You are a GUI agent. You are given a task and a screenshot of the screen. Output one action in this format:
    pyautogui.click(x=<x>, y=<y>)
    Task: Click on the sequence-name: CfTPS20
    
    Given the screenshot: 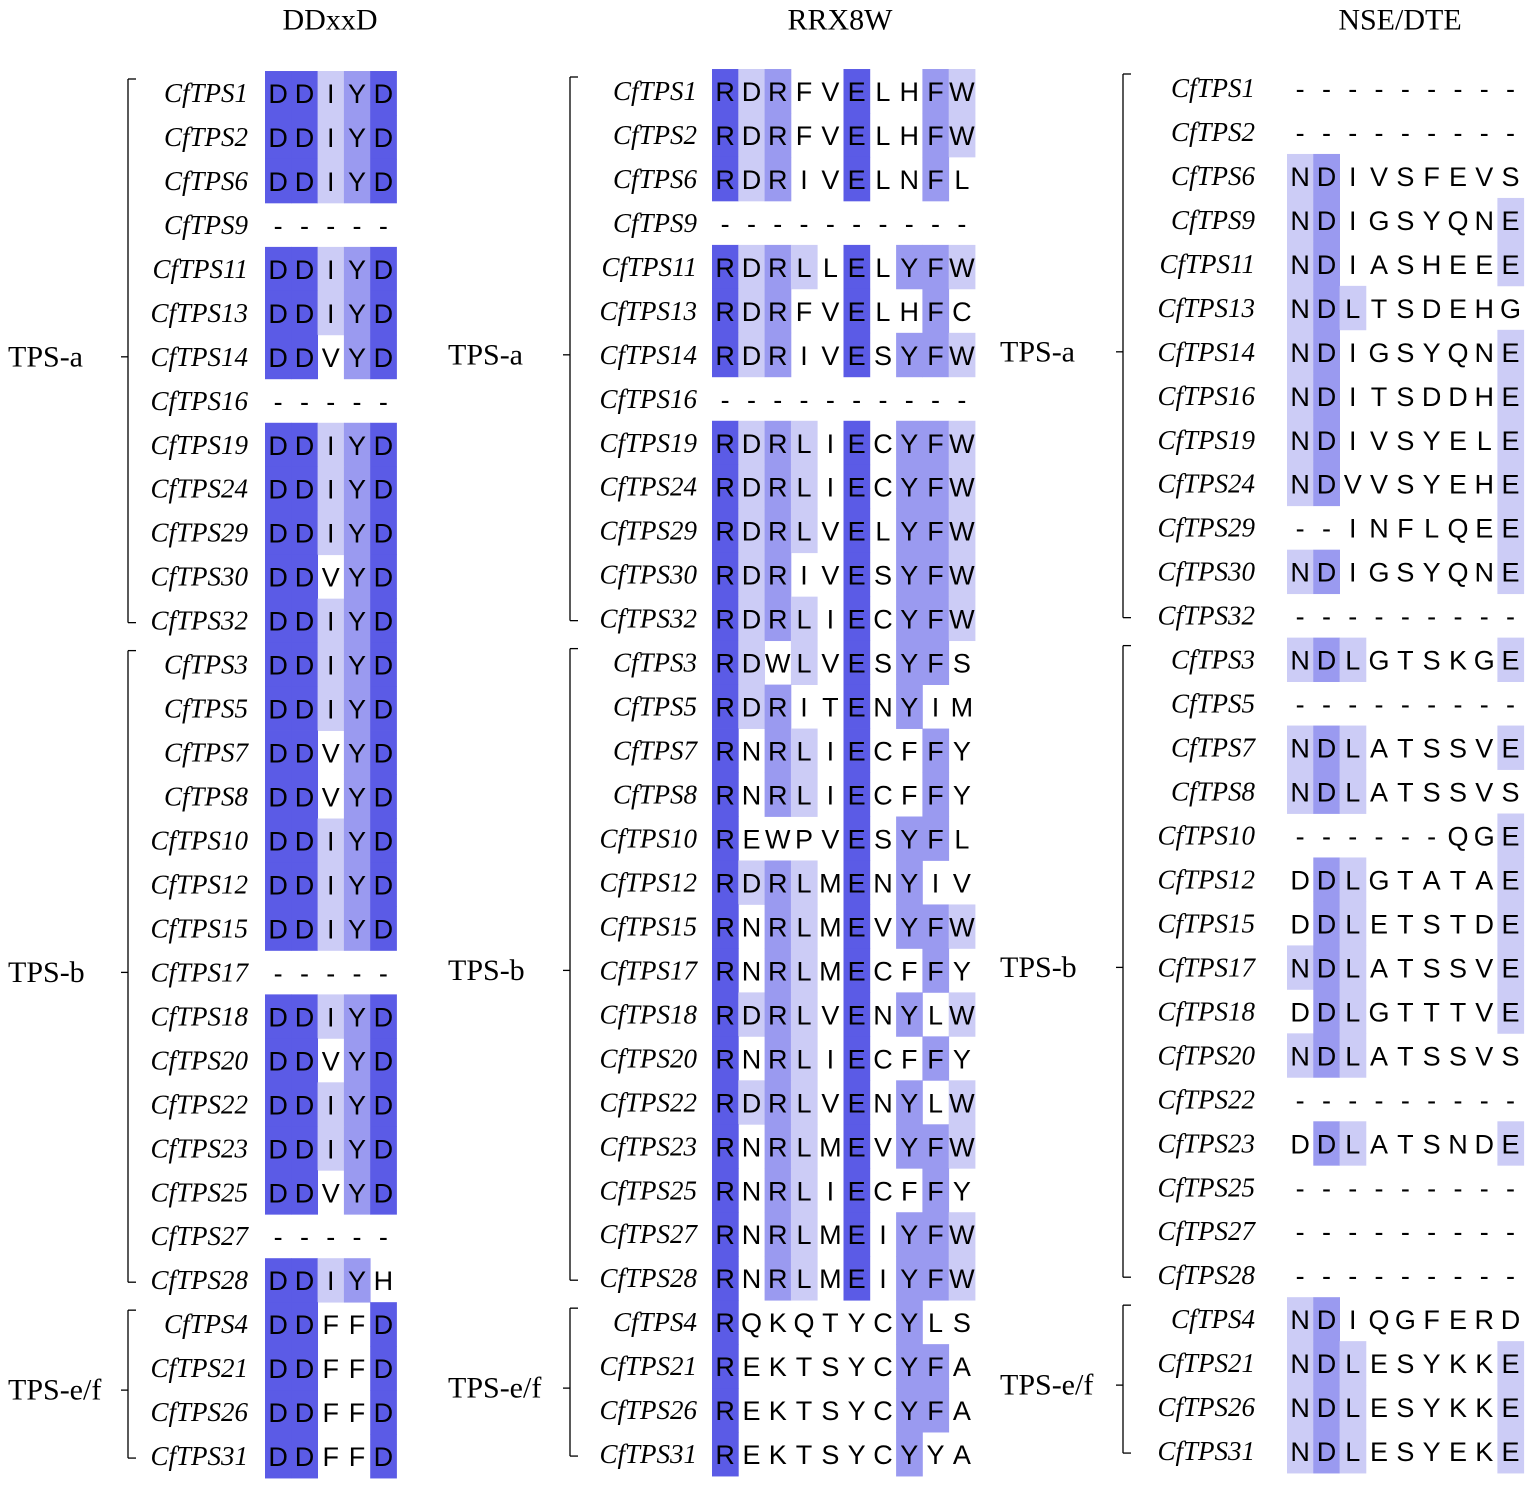 What is the action you would take?
    pyautogui.click(x=199, y=1060)
    